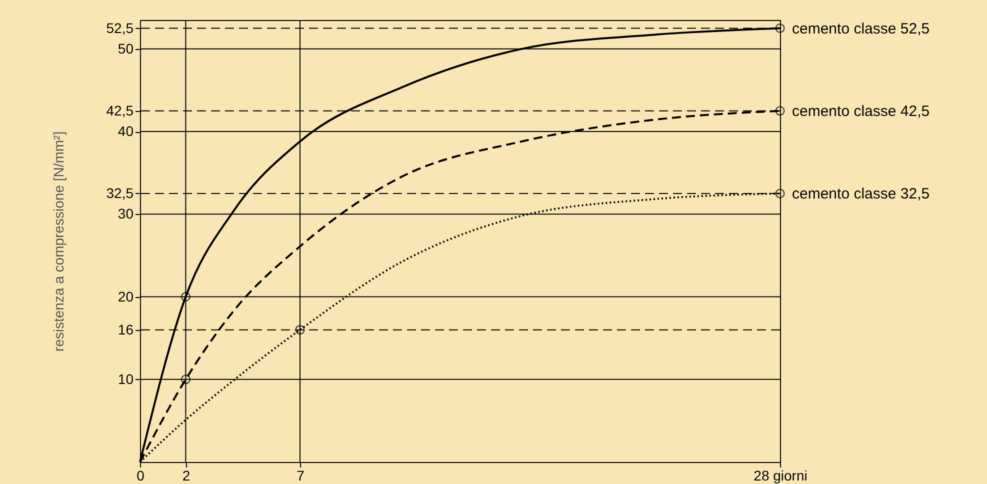 This screenshot has width=987, height=484. What do you see at coordinates (861, 29) in the screenshot?
I see `series-label: cemento classe 52,5` at bounding box center [861, 29].